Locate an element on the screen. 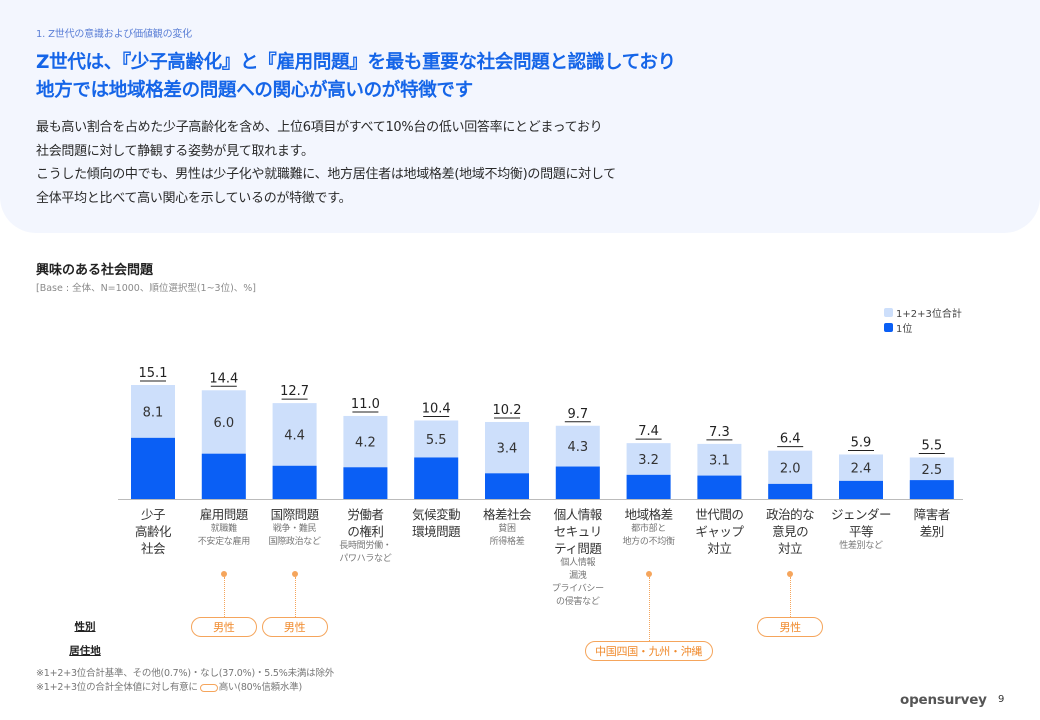 The image size is (1040, 720). total-value-label: 7.3 is located at coordinates (719, 432).